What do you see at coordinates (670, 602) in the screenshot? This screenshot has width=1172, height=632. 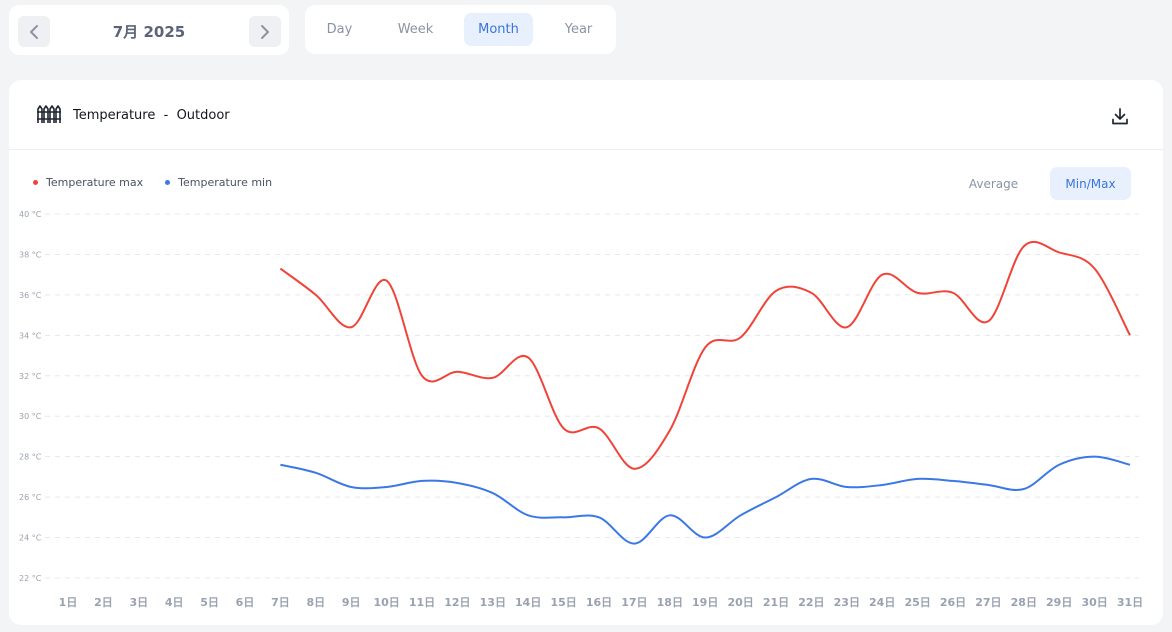 I see `x-tick-label: 18日` at bounding box center [670, 602].